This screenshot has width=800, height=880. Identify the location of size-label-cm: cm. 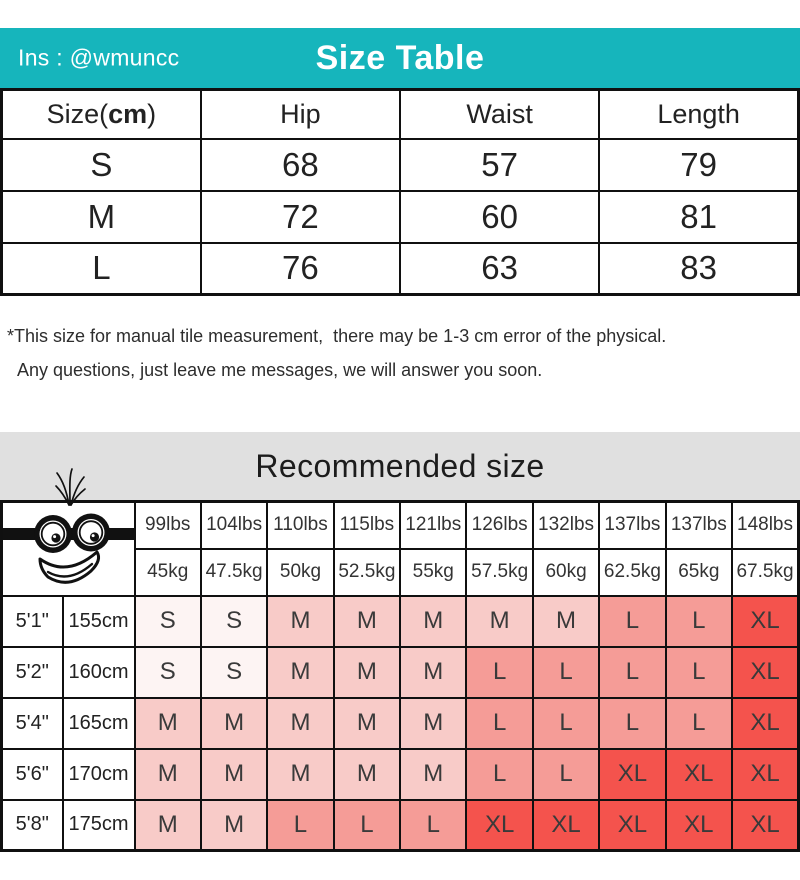
(128, 113).